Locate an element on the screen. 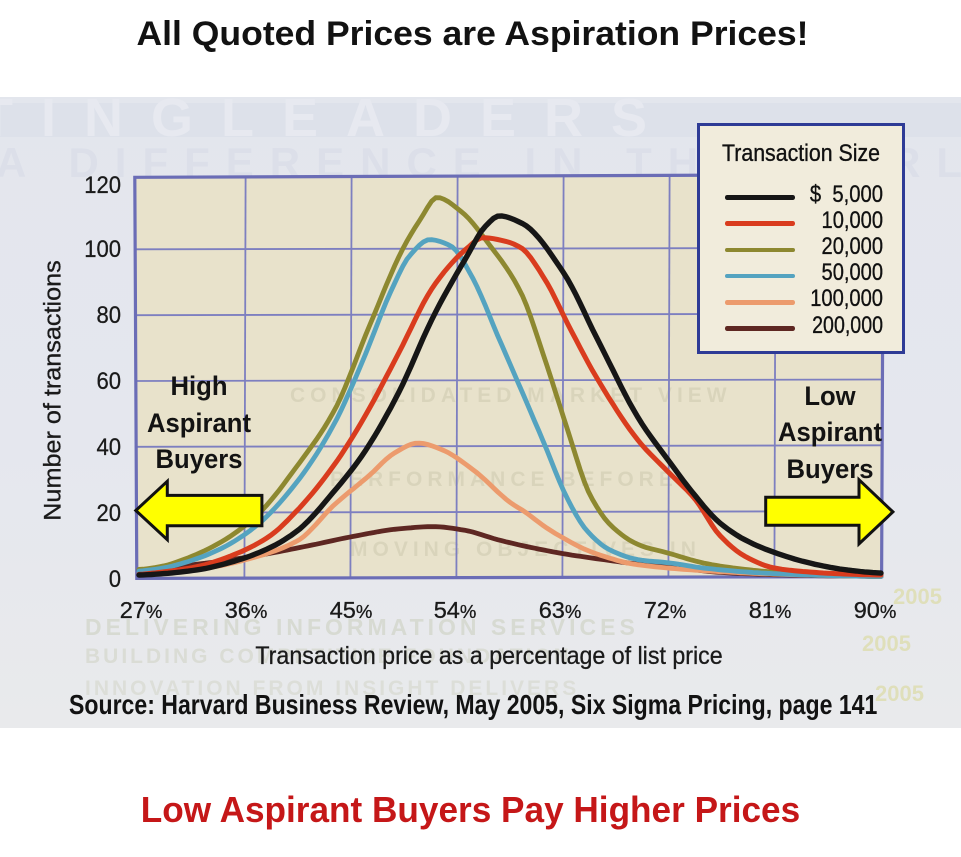 Image resolution: width=961 pixels, height=857 pixels. svg-text: CONSOLIDATED MARKET VIEW is located at coordinates (511, 395).